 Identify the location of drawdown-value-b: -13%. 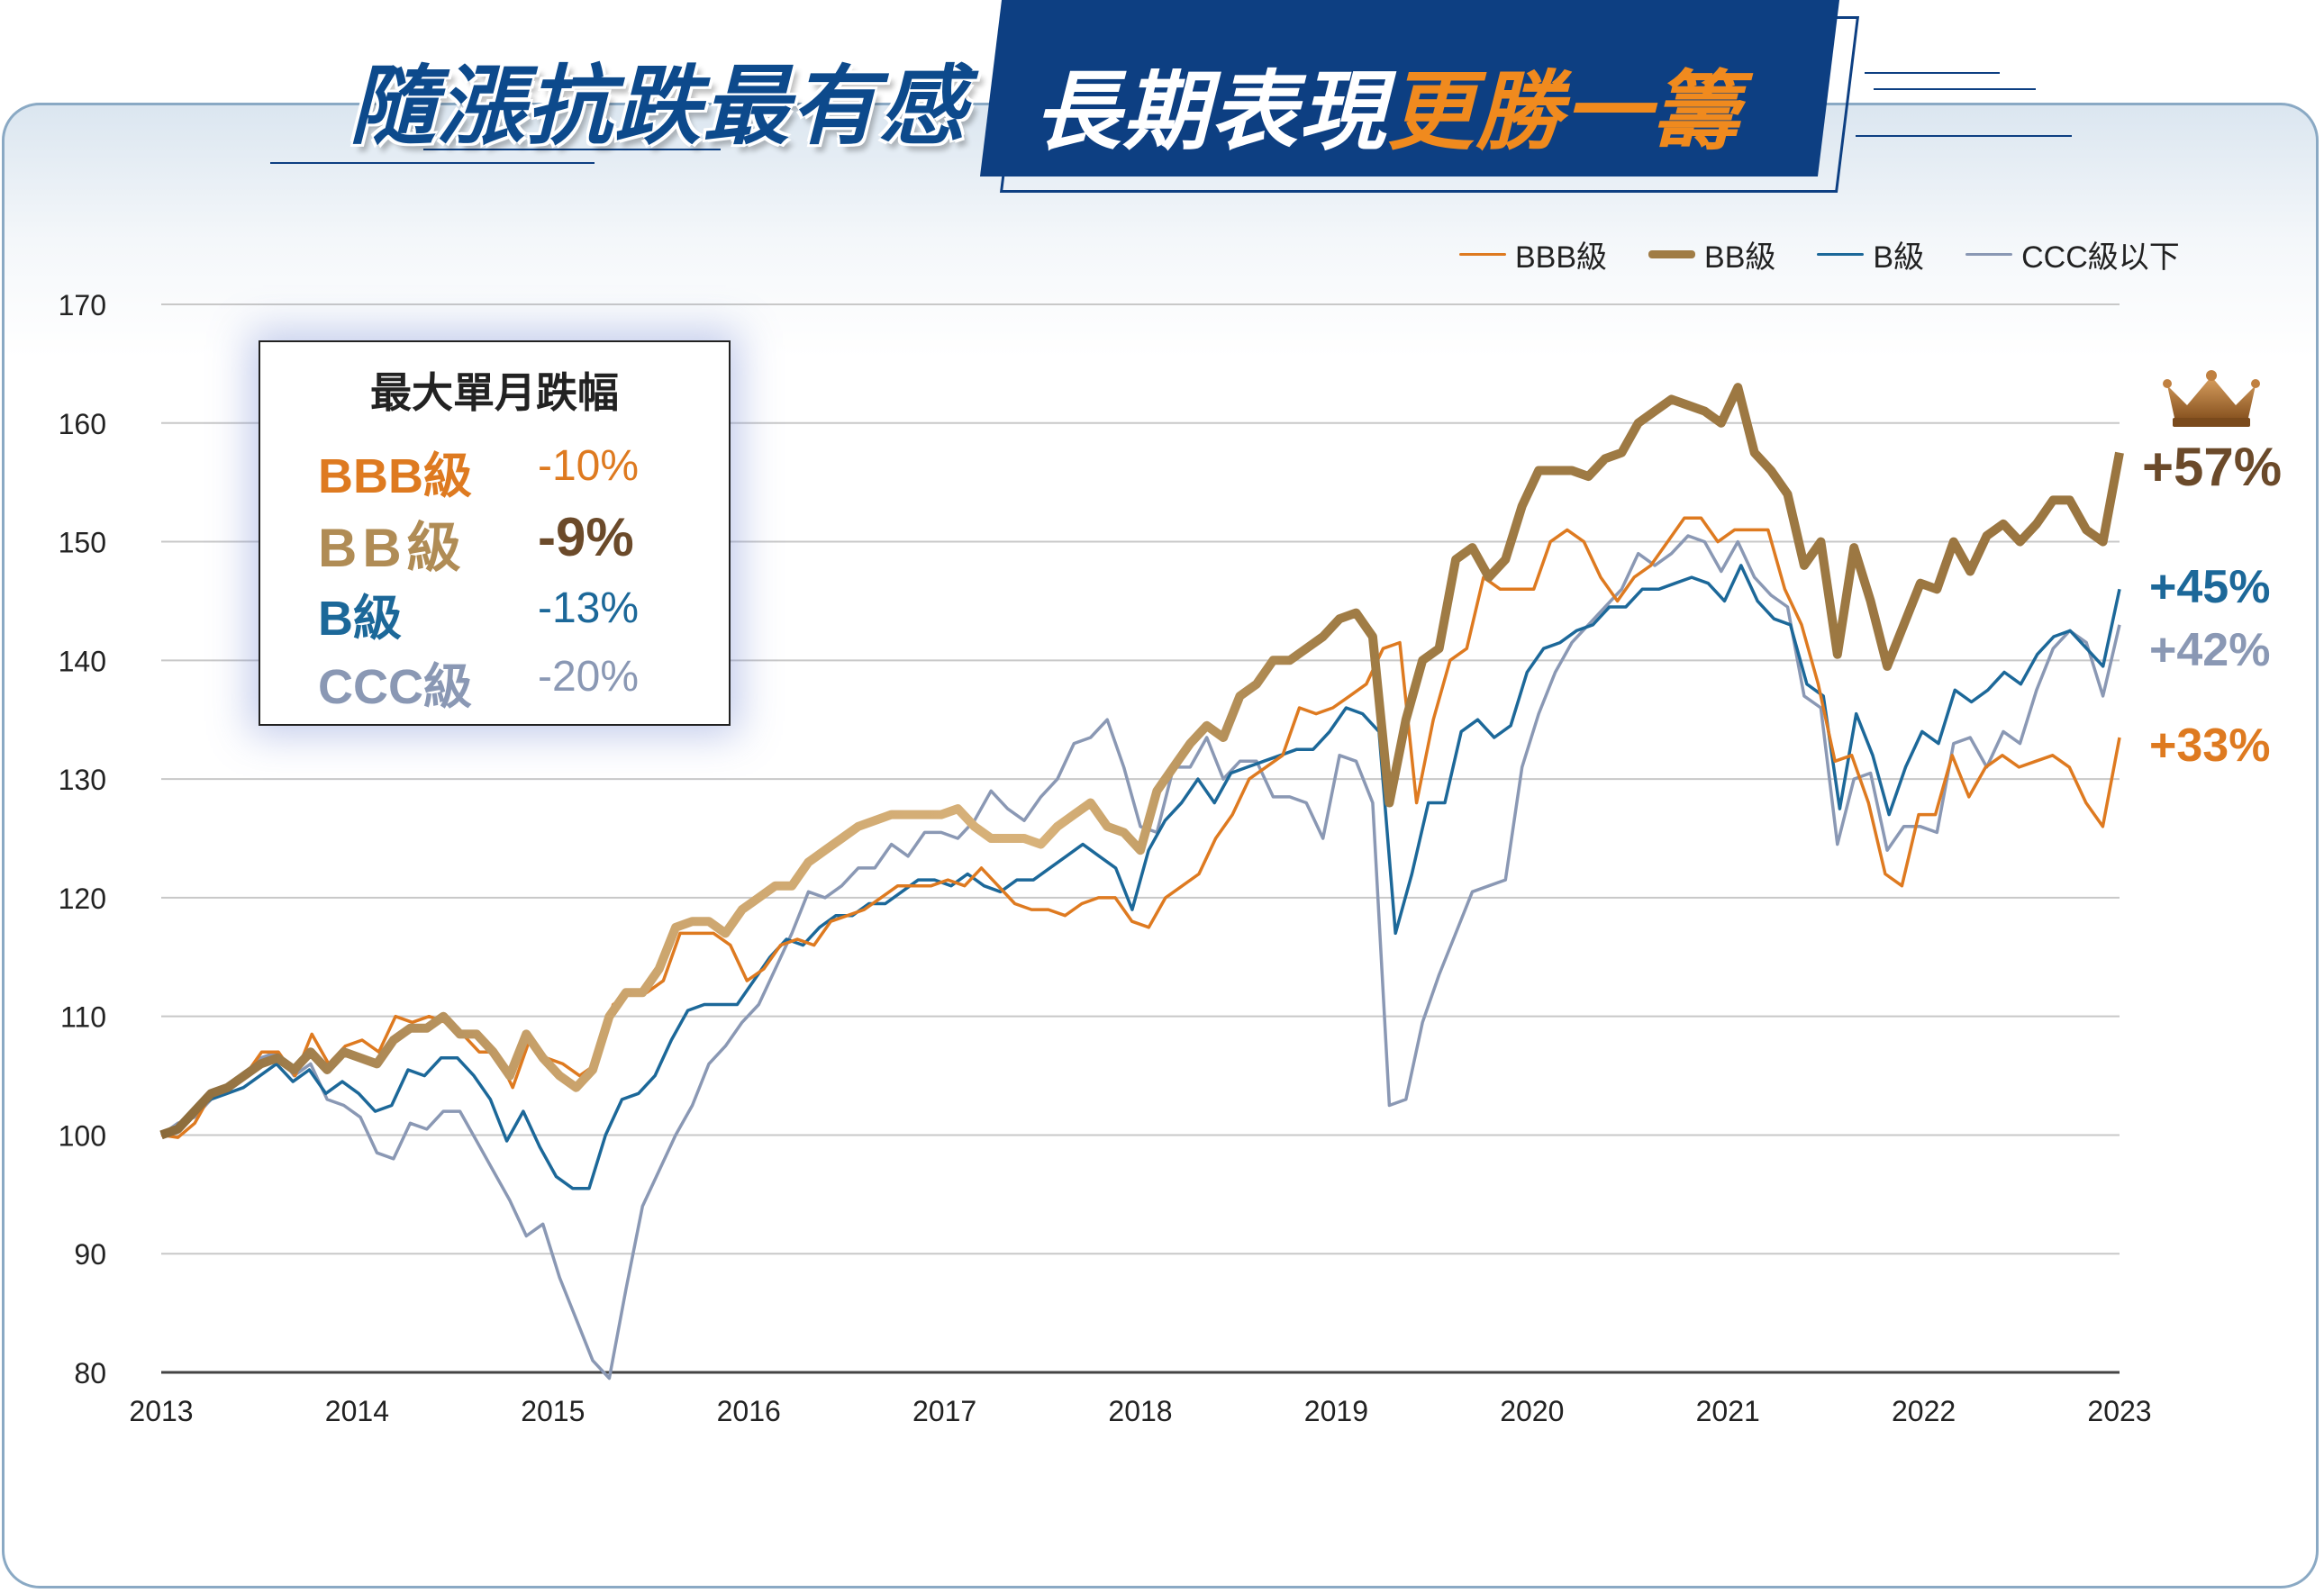
(589, 608).